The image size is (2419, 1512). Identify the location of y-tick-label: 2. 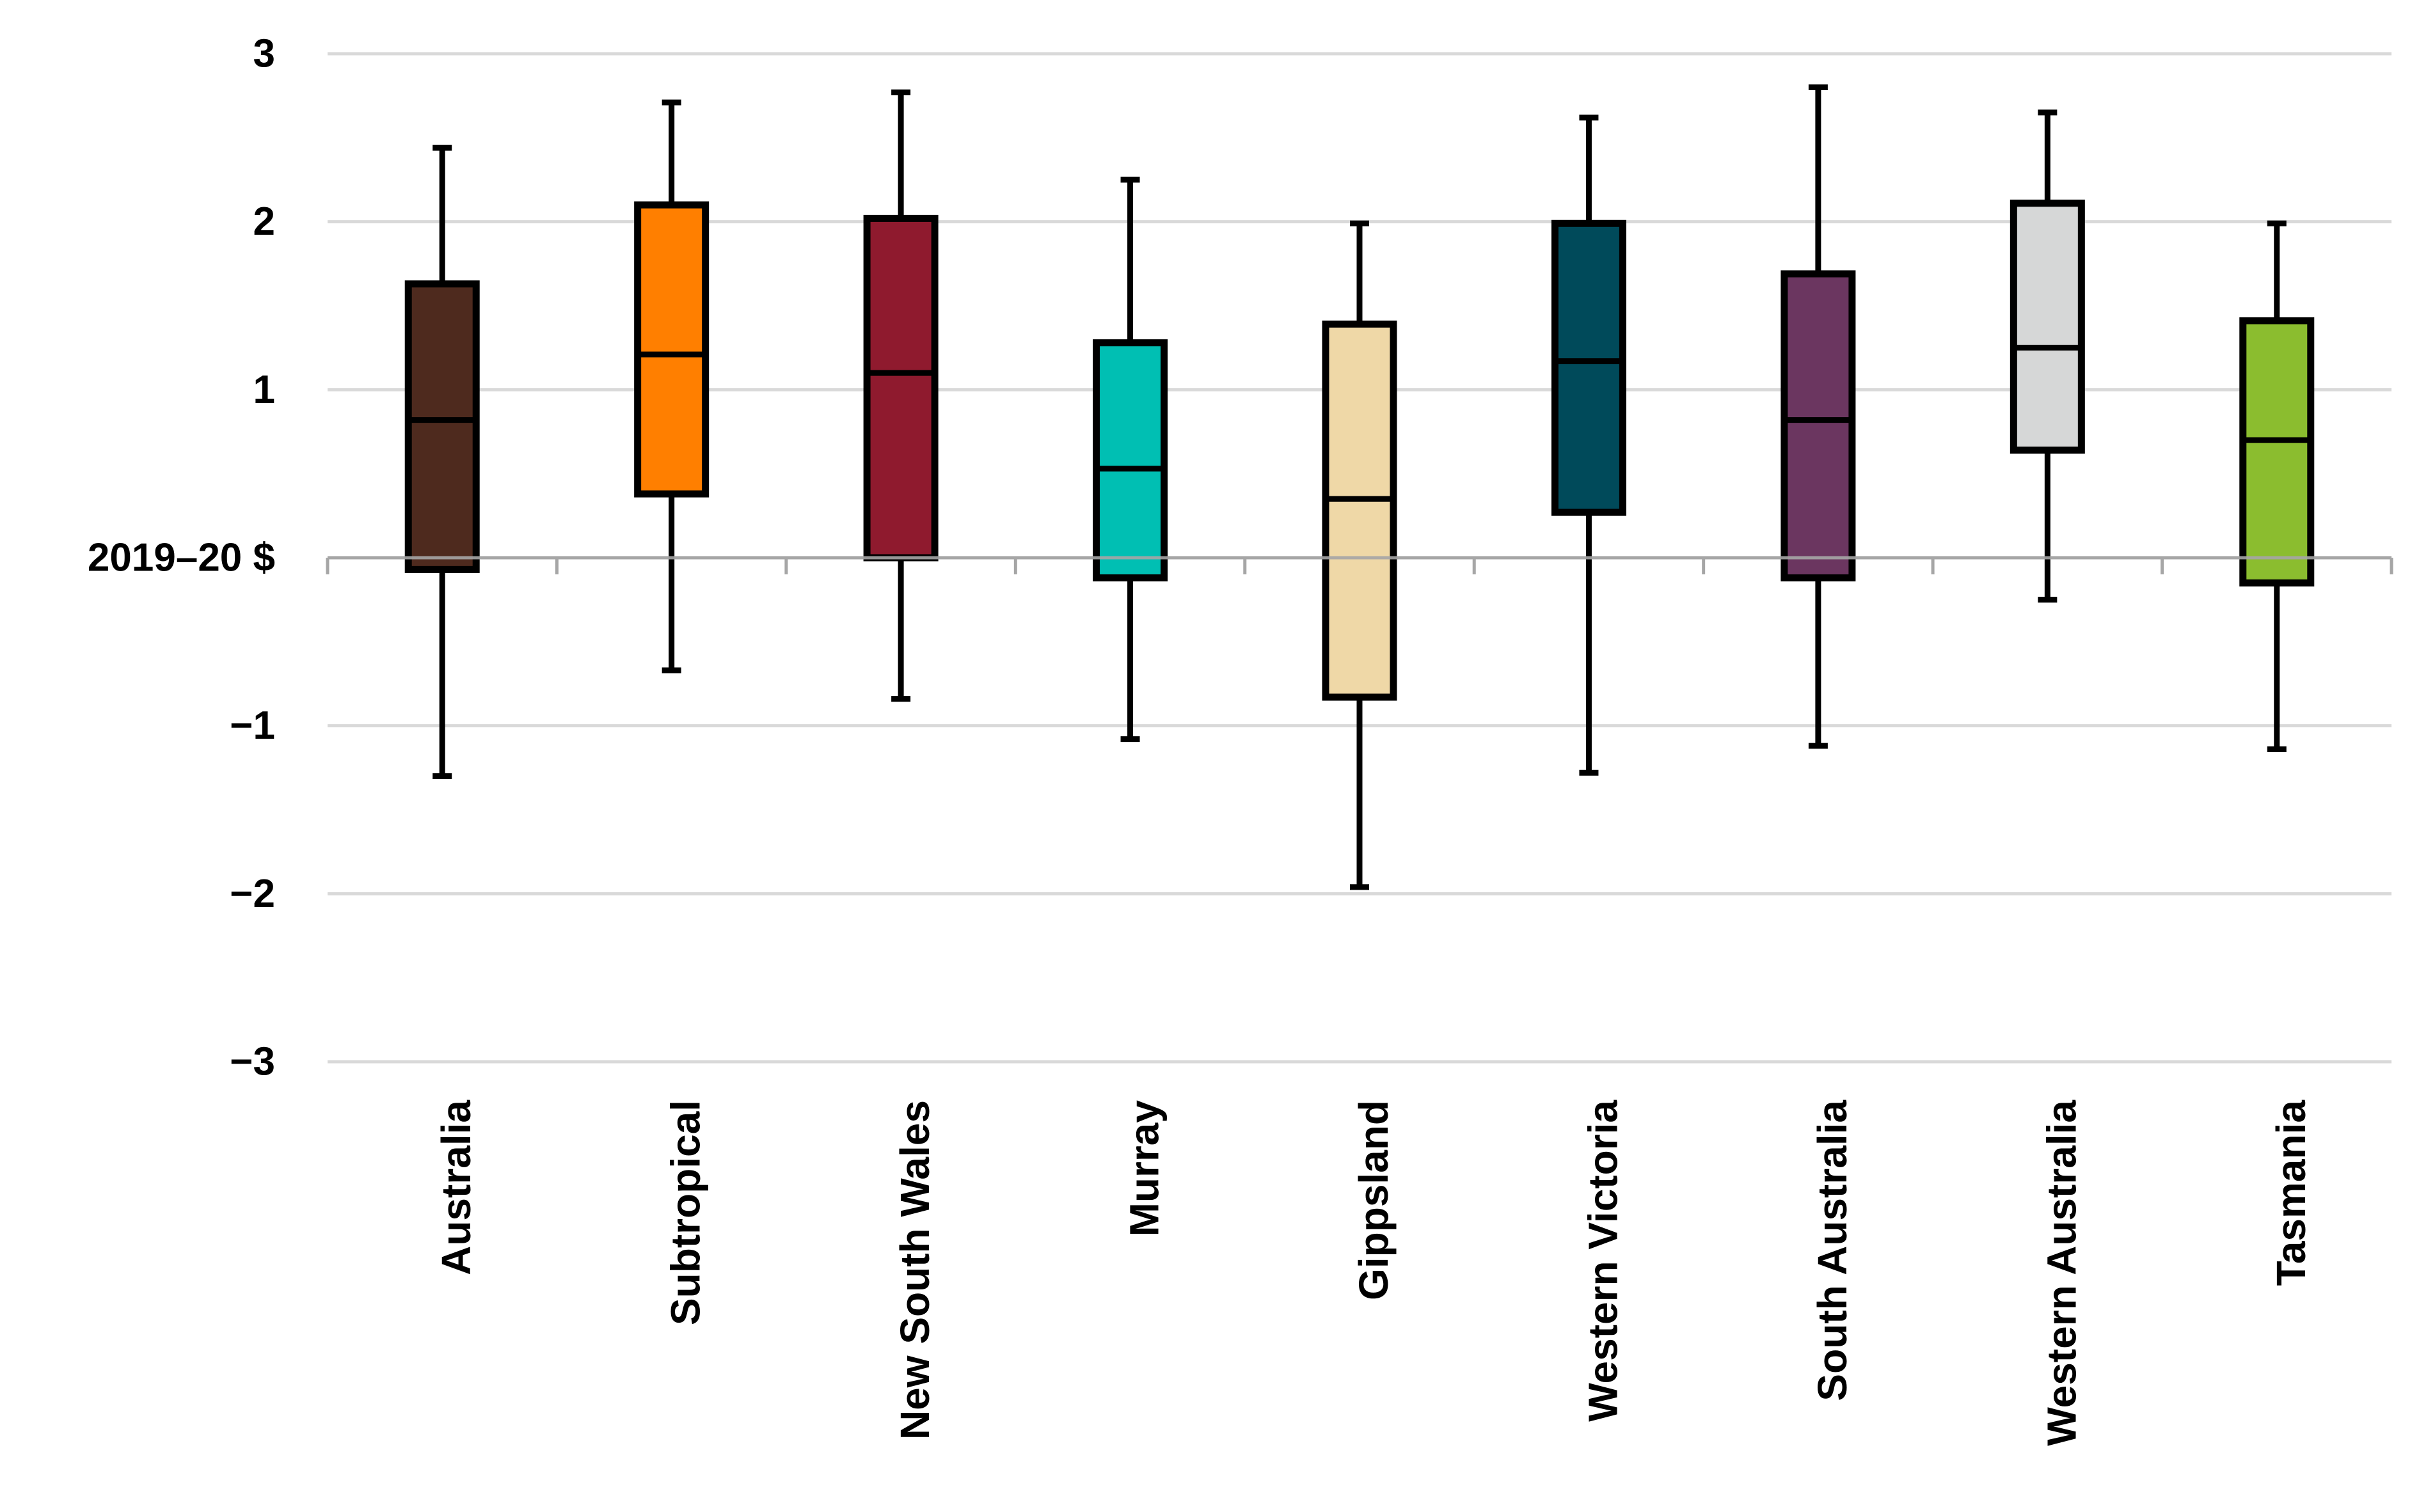
(264, 222).